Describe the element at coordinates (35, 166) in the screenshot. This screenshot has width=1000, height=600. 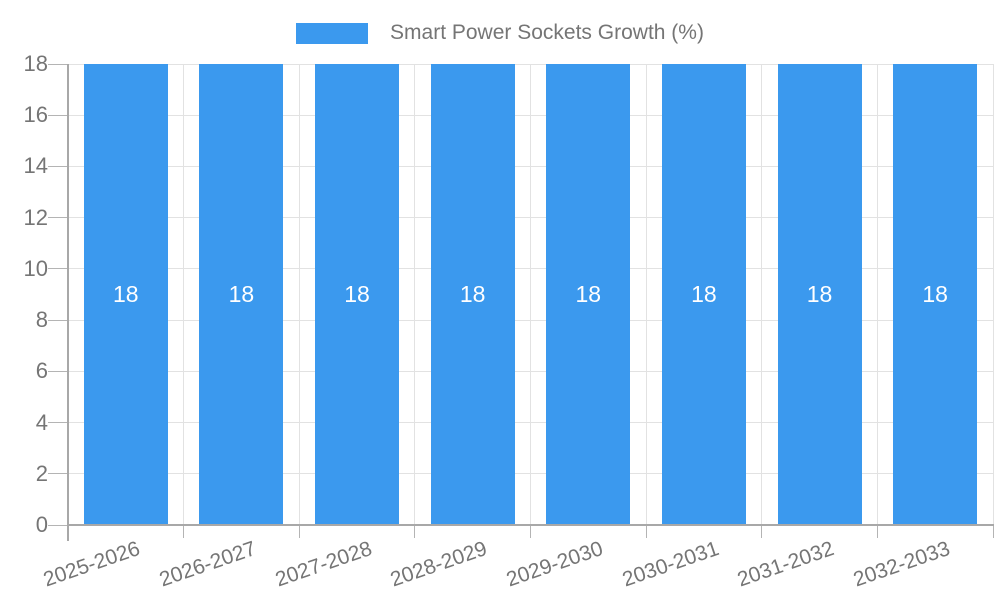
I see `y-axis-tick-label: 14` at that location.